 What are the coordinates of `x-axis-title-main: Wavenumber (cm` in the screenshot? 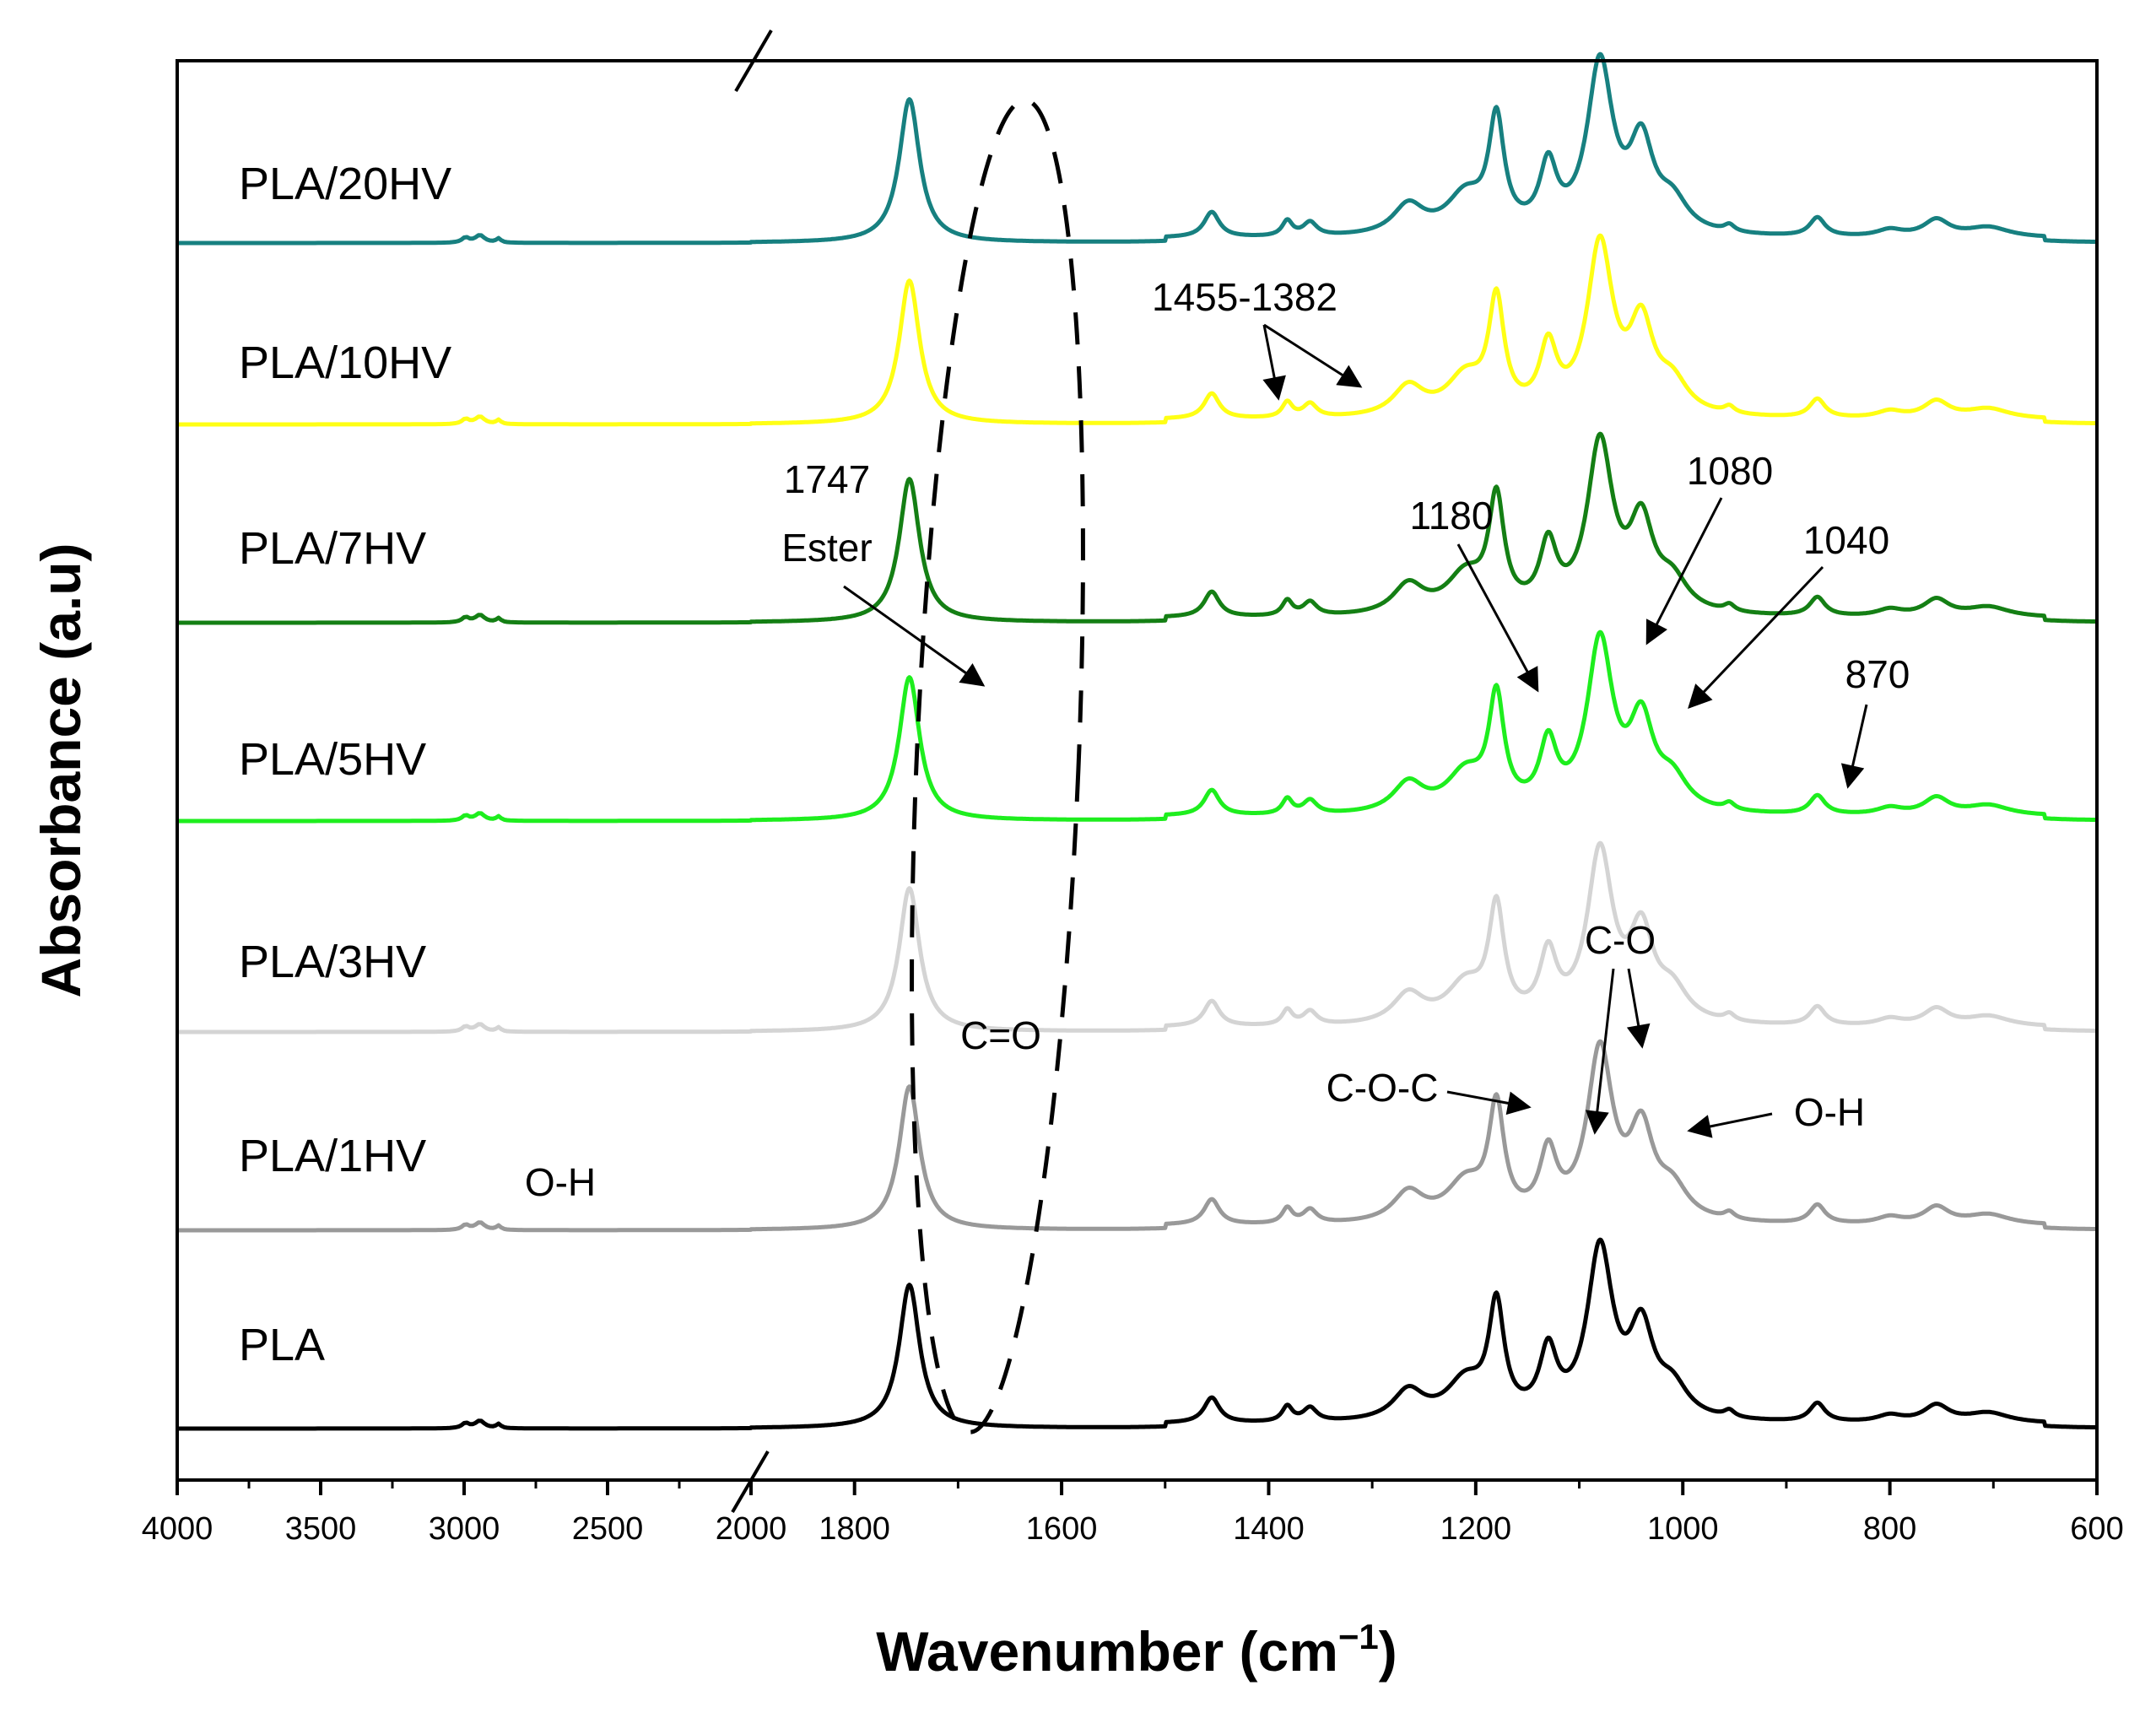 It's located at (1107, 1651).